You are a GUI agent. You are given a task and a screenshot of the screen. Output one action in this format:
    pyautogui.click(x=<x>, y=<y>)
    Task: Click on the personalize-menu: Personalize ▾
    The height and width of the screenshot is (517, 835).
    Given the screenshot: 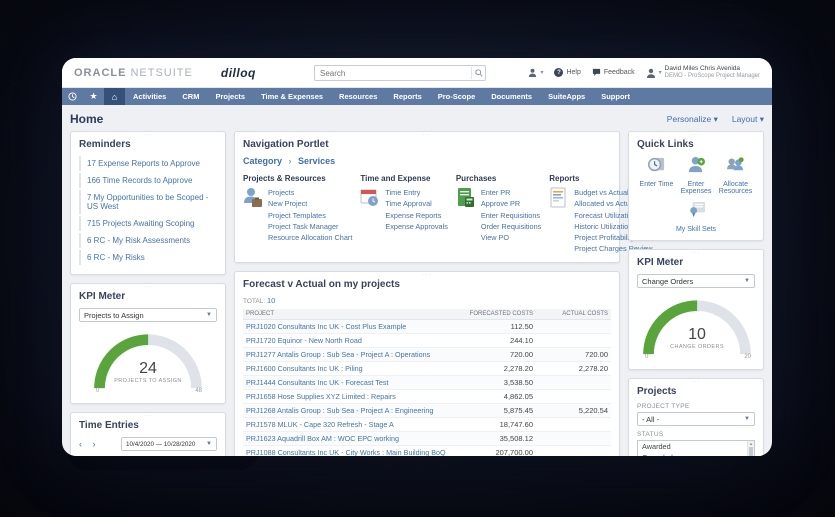 What is the action you would take?
    pyautogui.click(x=692, y=118)
    